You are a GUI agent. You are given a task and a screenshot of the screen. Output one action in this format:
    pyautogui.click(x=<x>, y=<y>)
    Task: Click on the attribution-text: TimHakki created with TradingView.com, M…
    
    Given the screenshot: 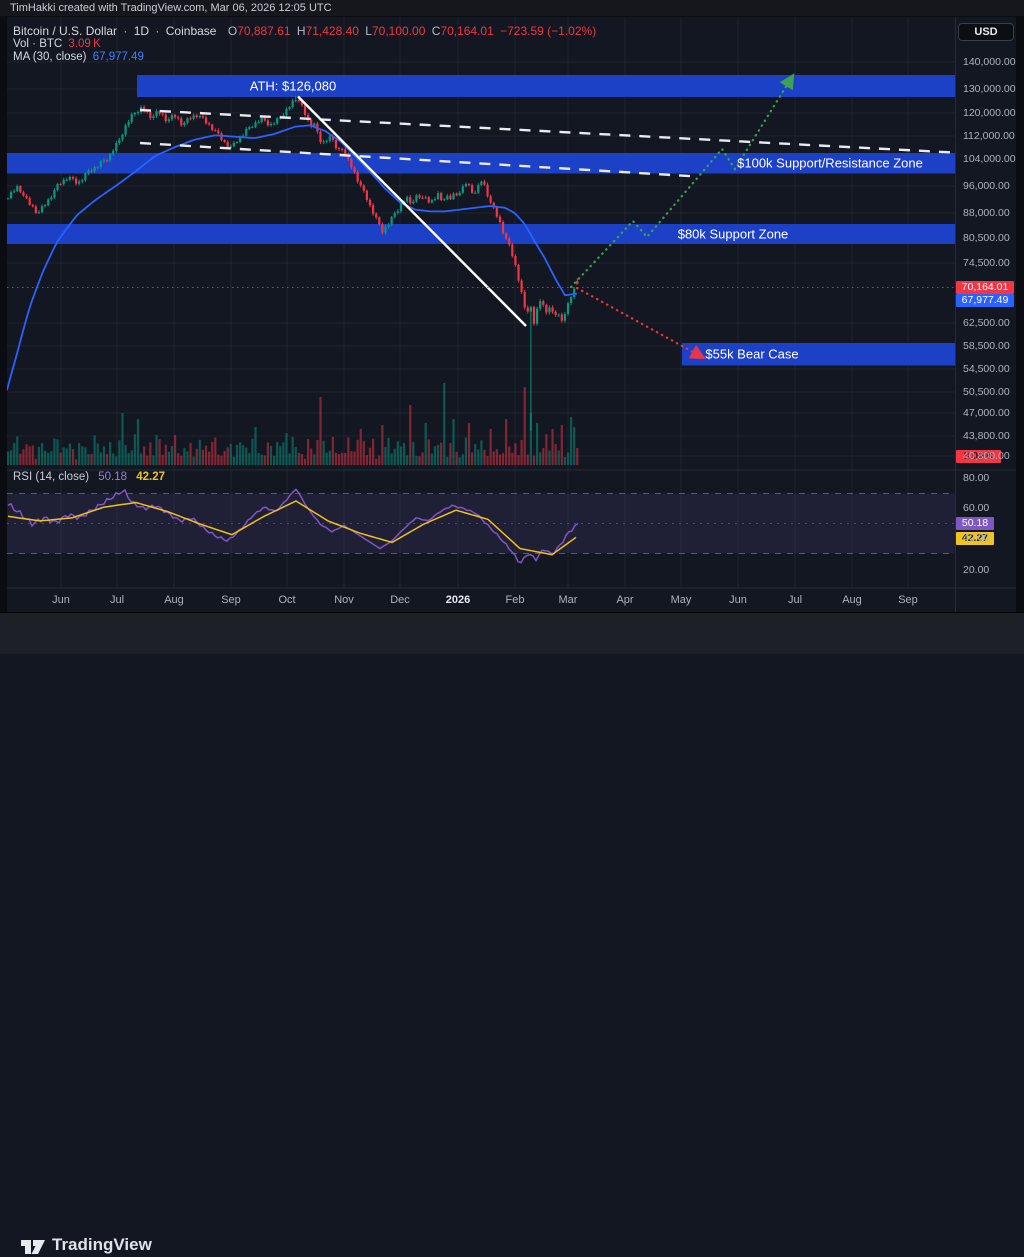 What is the action you would take?
    pyautogui.click(x=171, y=8)
    